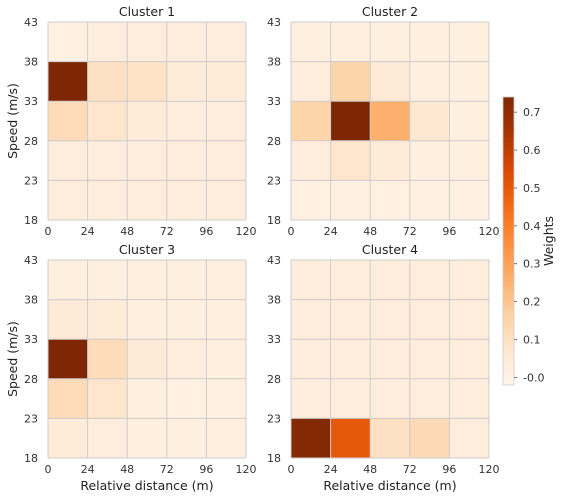 The image size is (564, 501). Describe the element at coordinates (532, 150) in the screenshot. I see `colorbar-tick-label: 0.6` at that location.